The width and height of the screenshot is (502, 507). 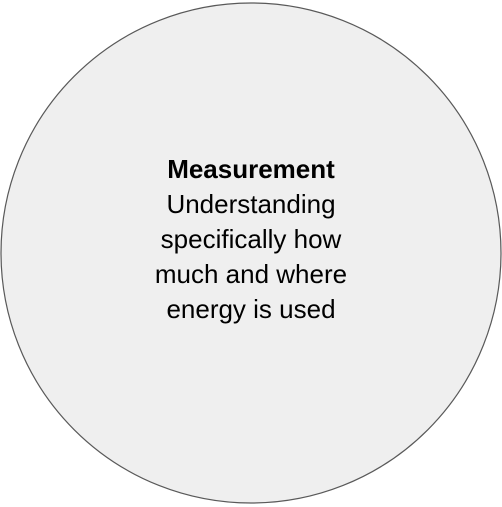 What do you see at coordinates (251, 169) in the screenshot?
I see `title: Measurement` at bounding box center [251, 169].